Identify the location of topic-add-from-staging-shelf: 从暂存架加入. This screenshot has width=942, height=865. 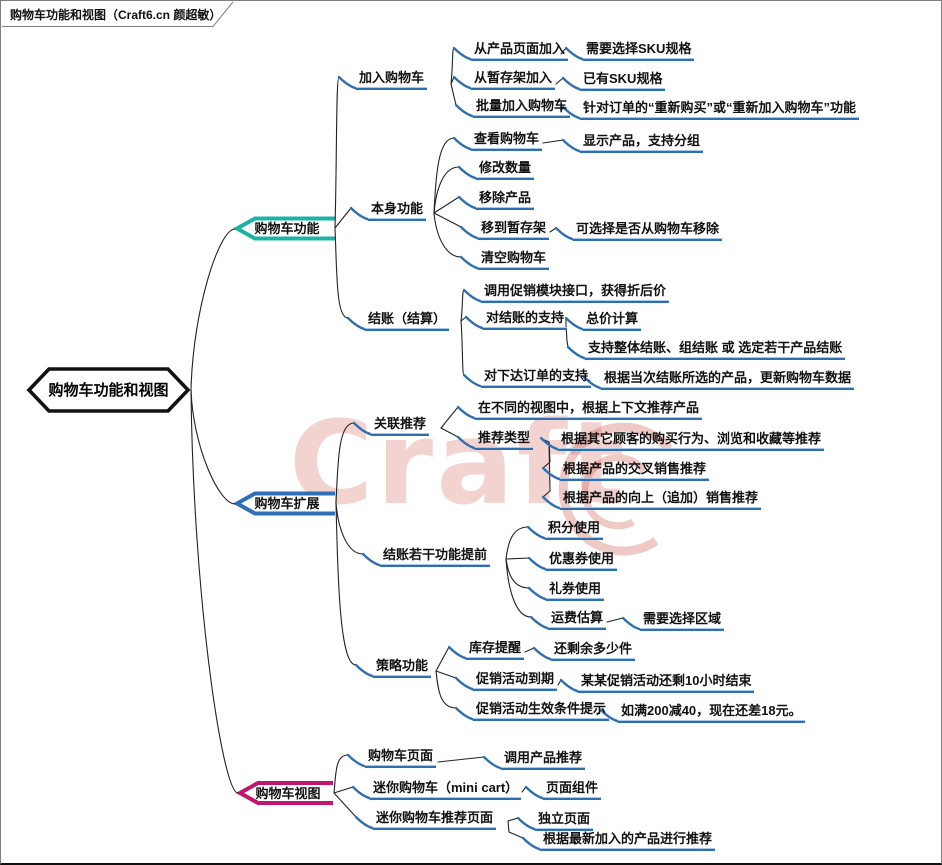
(513, 80).